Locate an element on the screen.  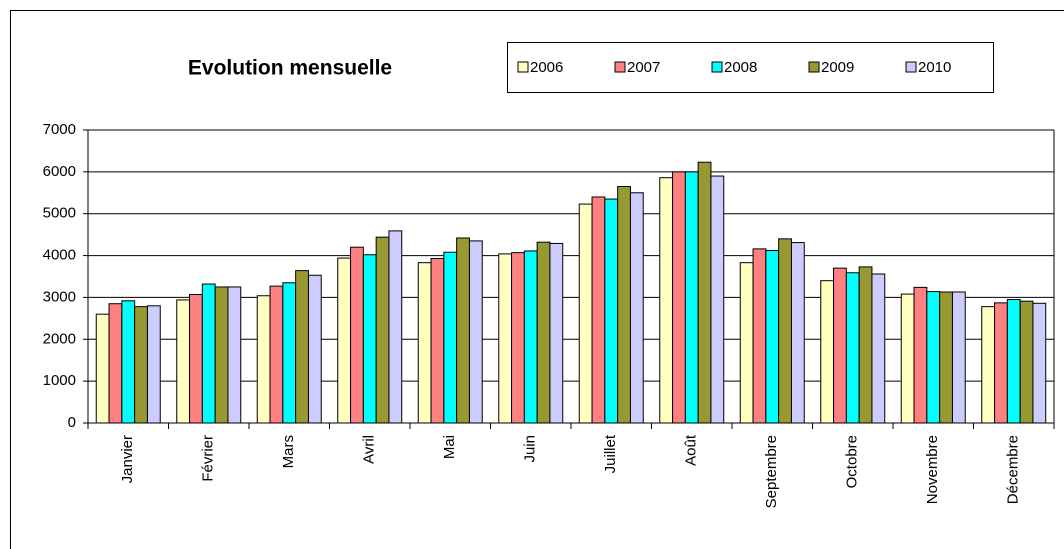
x-tick-label: Décembre is located at coordinates (1013, 469).